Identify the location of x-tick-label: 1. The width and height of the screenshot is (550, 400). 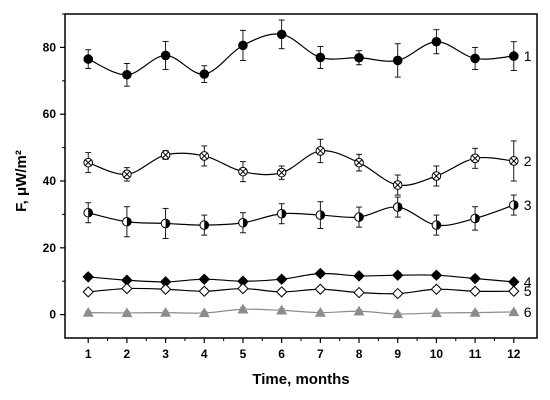
(88, 354).